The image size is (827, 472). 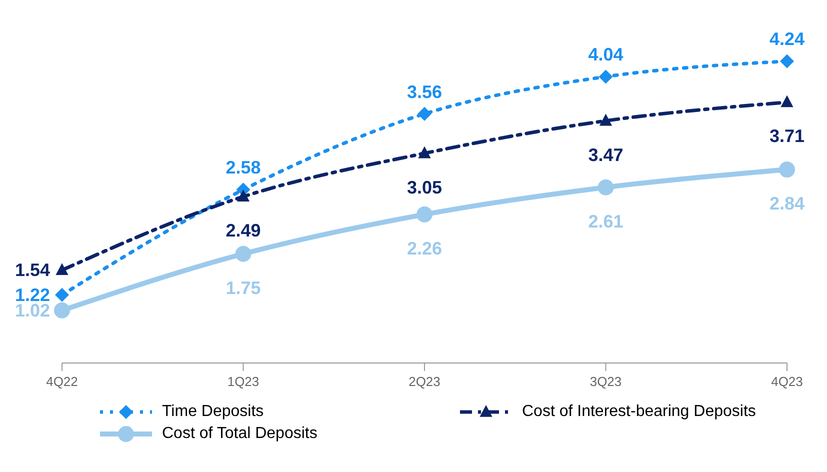 I want to click on x-tick-label: 3Q23, so click(x=606, y=382).